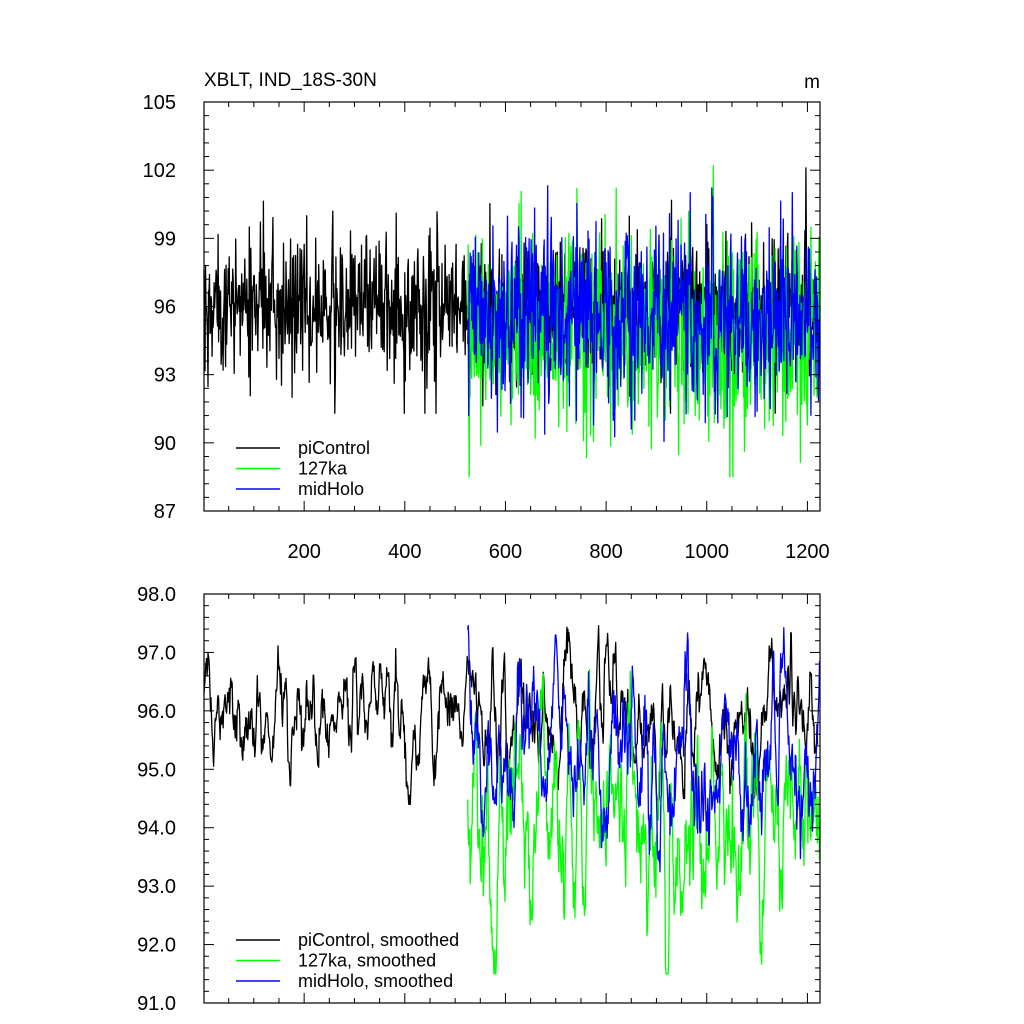 This screenshot has height=1024, width=1024. I want to click on x-tick-label: 200, so click(303, 552).